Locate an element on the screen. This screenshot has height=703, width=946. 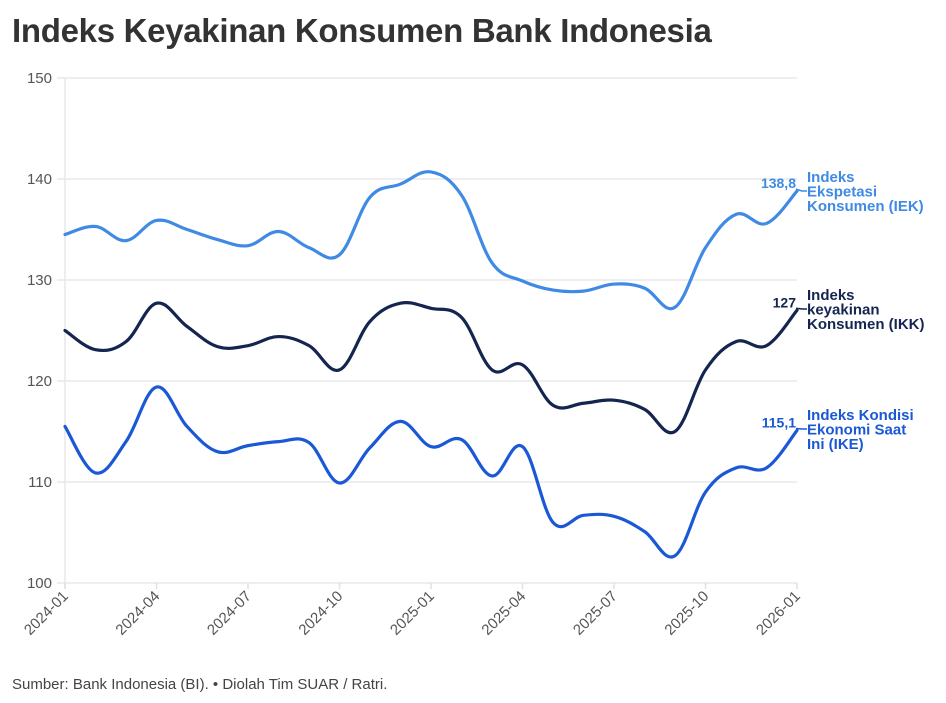
series-label: Ekspetasi is located at coordinates (842, 192).